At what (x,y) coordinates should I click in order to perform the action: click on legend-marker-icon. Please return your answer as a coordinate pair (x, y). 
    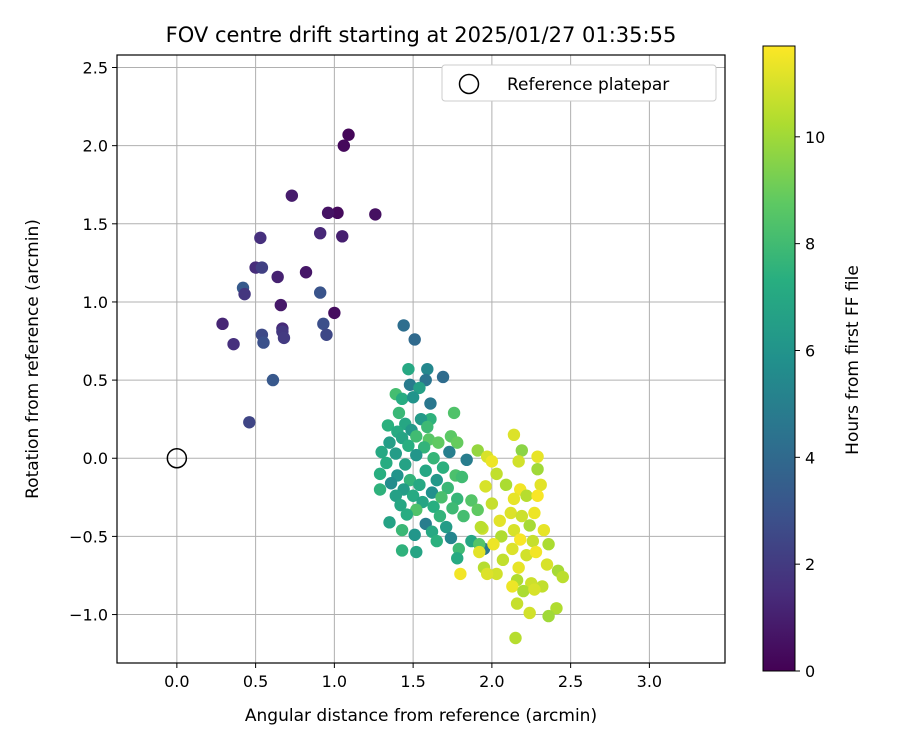
    Looking at the image, I should click on (469, 84).